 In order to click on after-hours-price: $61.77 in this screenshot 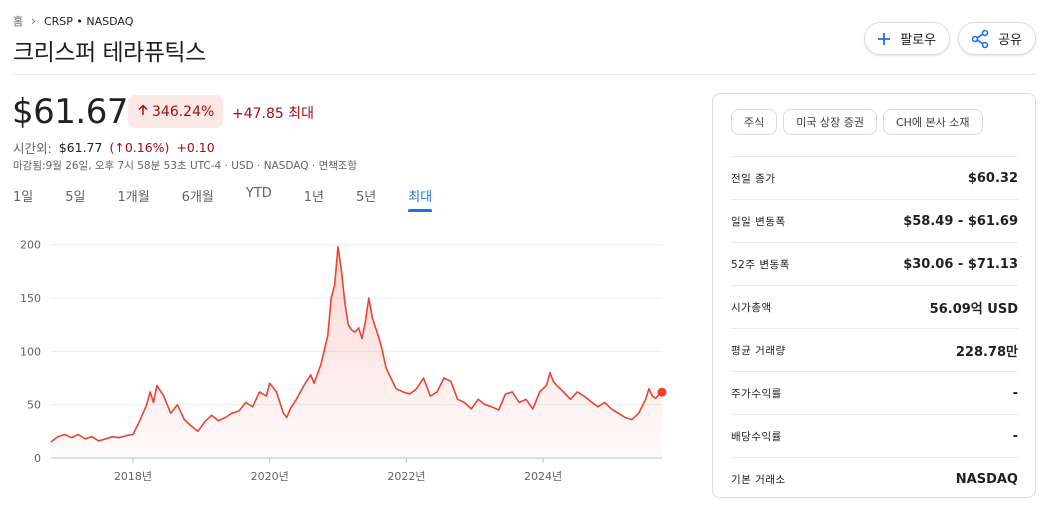, I will do `click(80, 147)`.